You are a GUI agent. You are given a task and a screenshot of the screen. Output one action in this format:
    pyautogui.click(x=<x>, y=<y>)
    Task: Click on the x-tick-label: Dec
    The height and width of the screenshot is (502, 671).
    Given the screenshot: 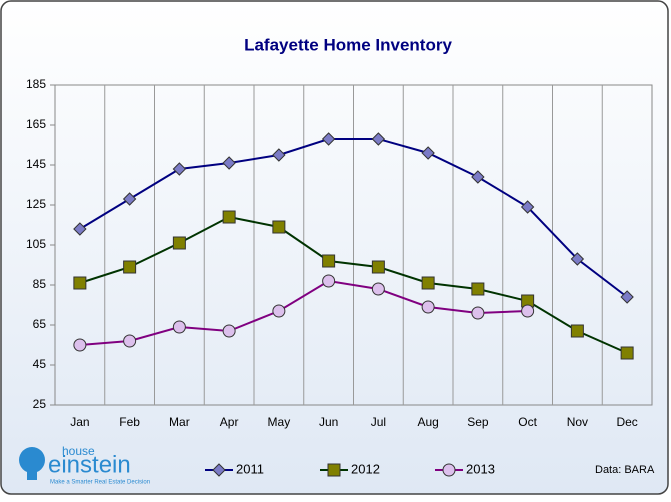 What is the action you would take?
    pyautogui.click(x=626, y=422)
    